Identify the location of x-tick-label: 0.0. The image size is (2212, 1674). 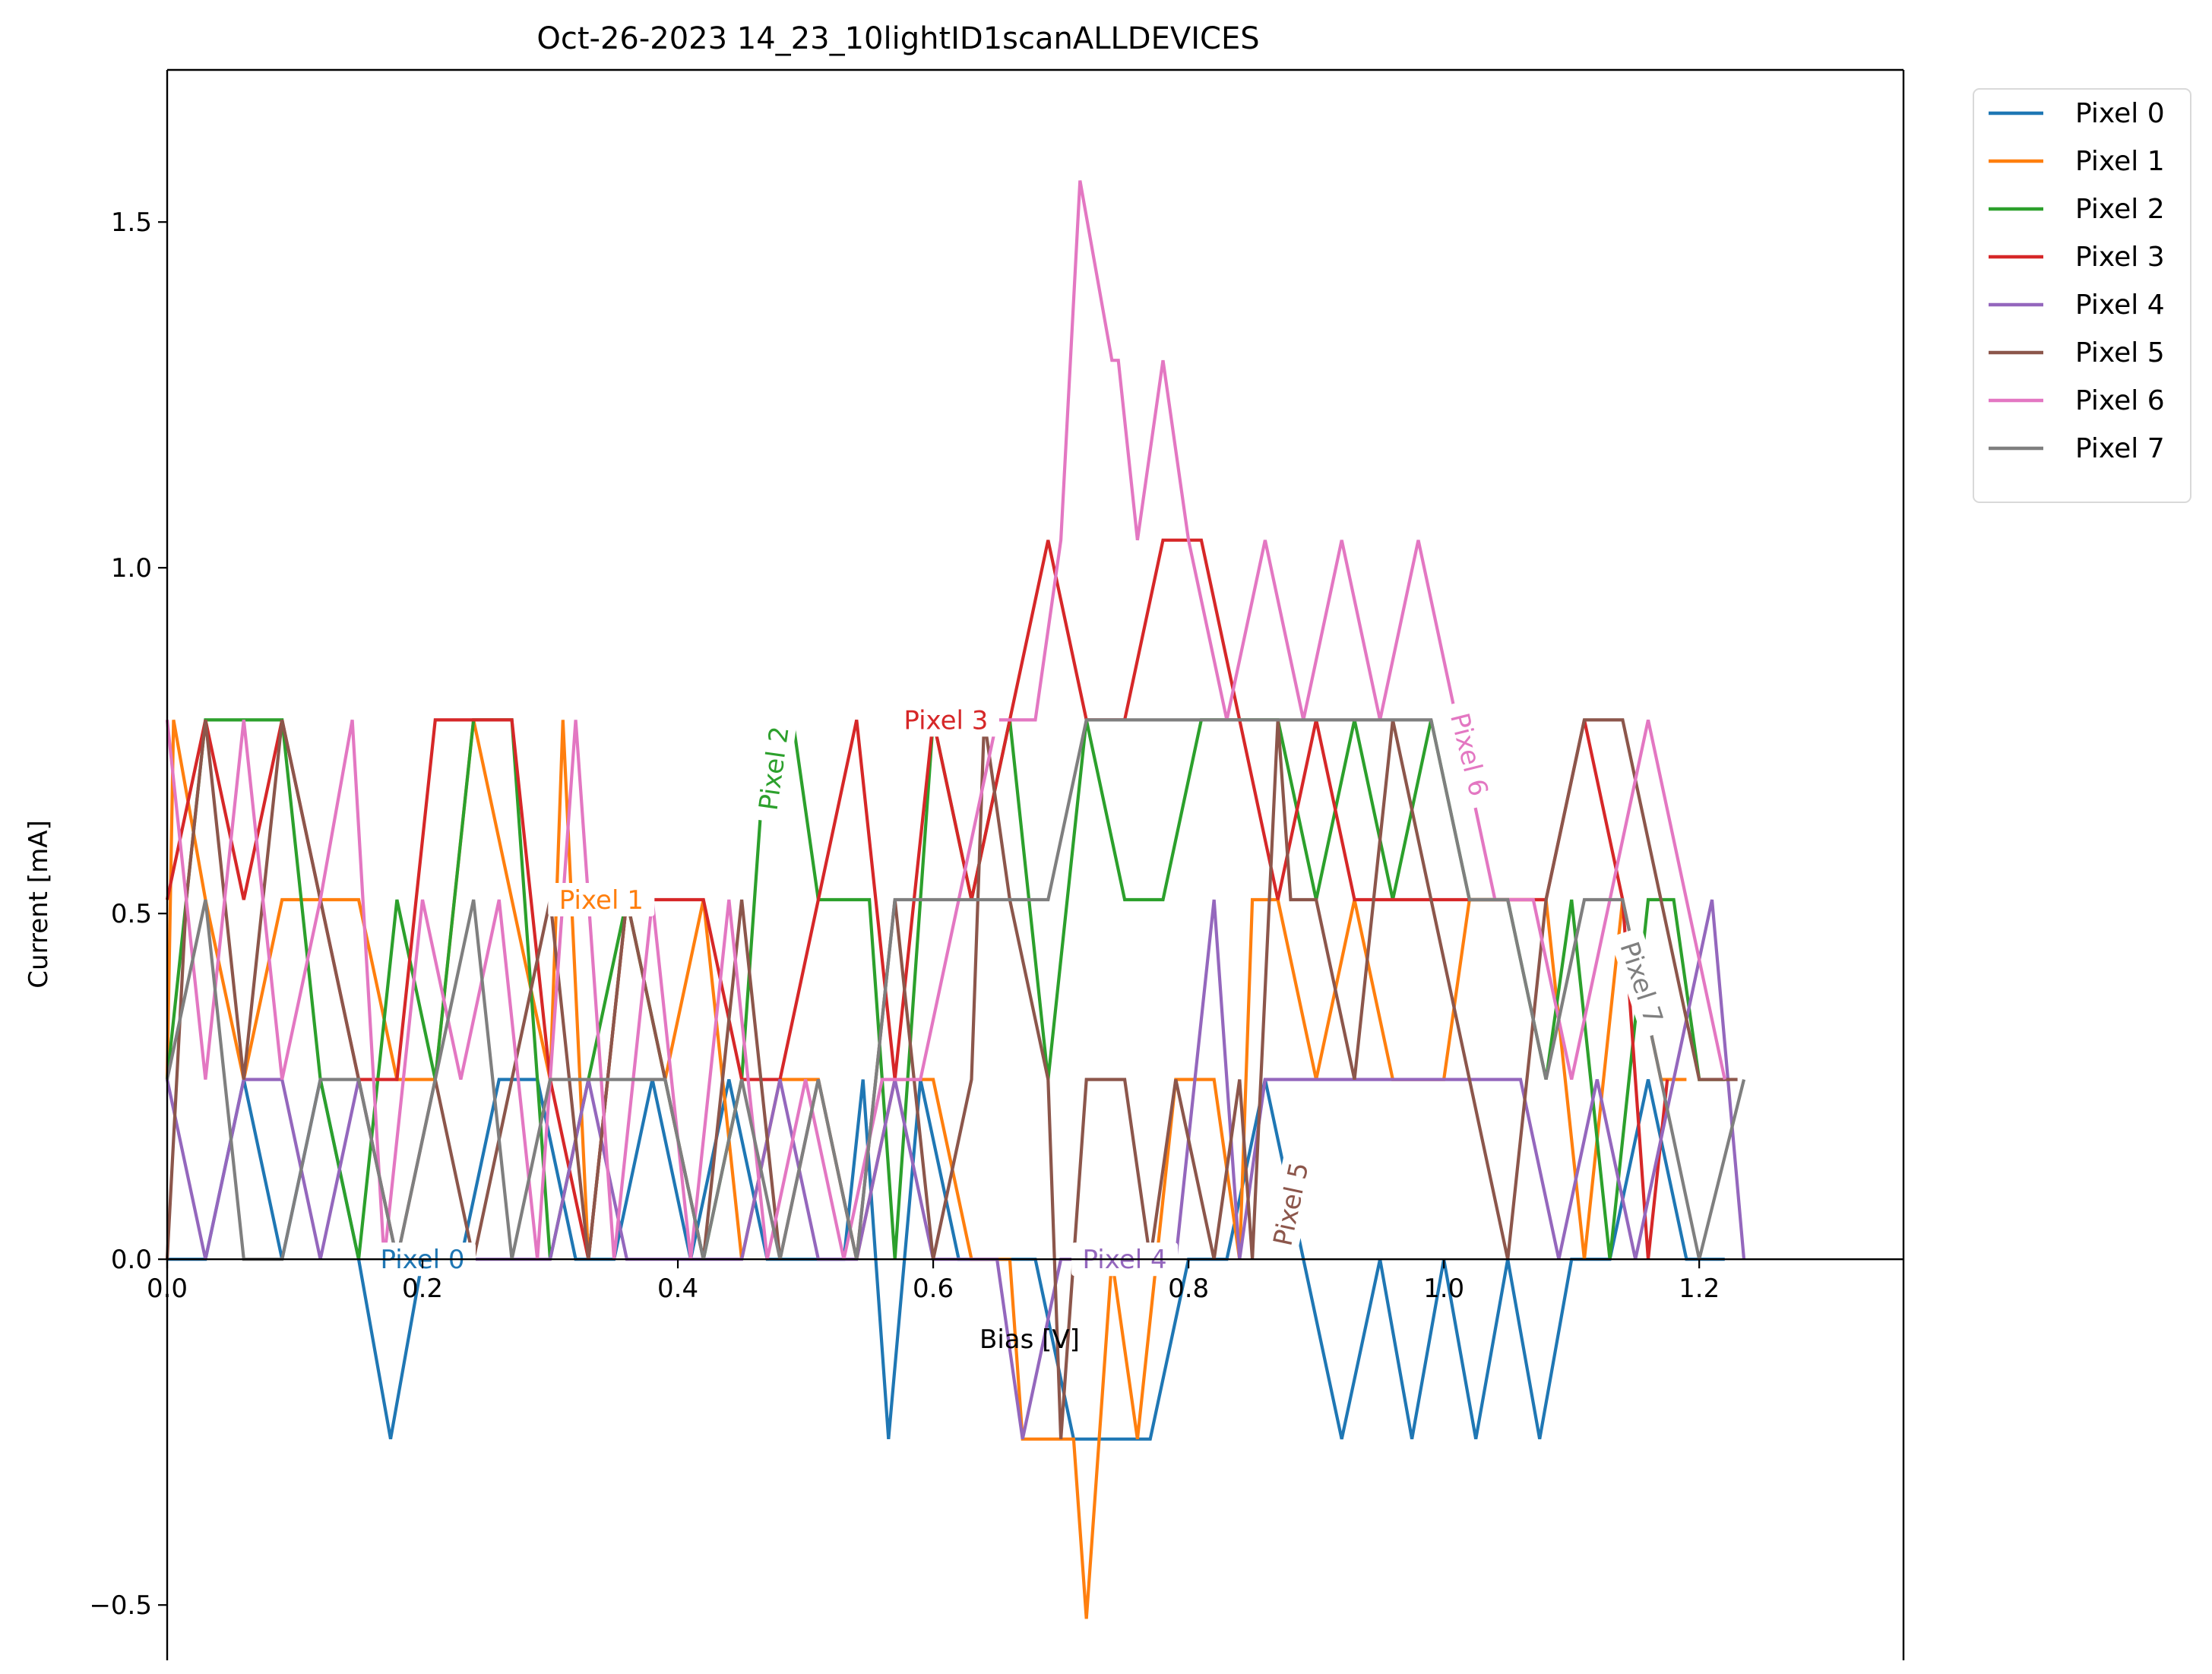
(167, 1289).